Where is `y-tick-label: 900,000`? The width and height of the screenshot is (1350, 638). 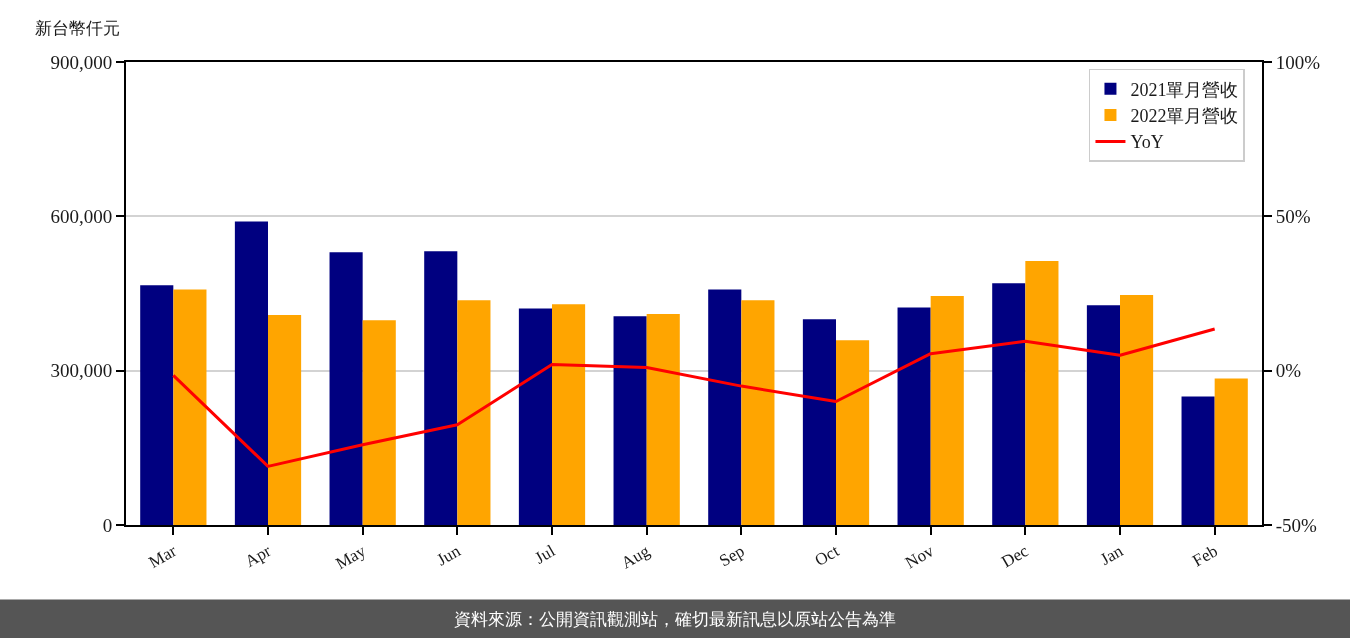
y-tick-label: 900,000 is located at coordinates (81, 62).